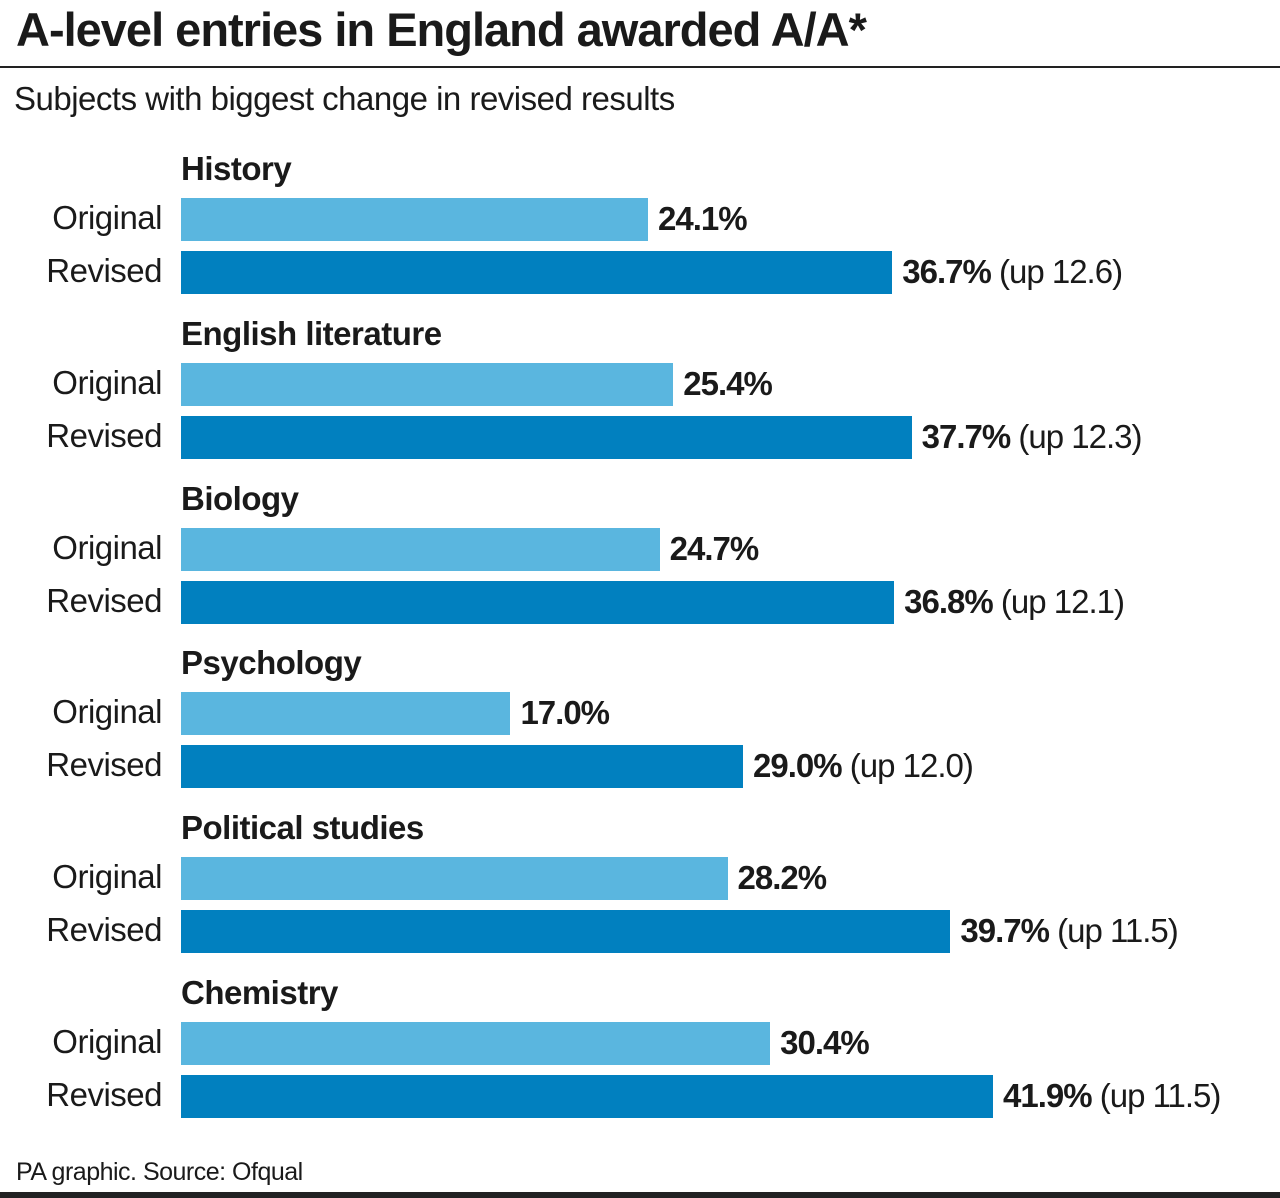  What do you see at coordinates (441, 29) in the screenshot?
I see `chart-title: A-level entries in England awarded A/A*` at bounding box center [441, 29].